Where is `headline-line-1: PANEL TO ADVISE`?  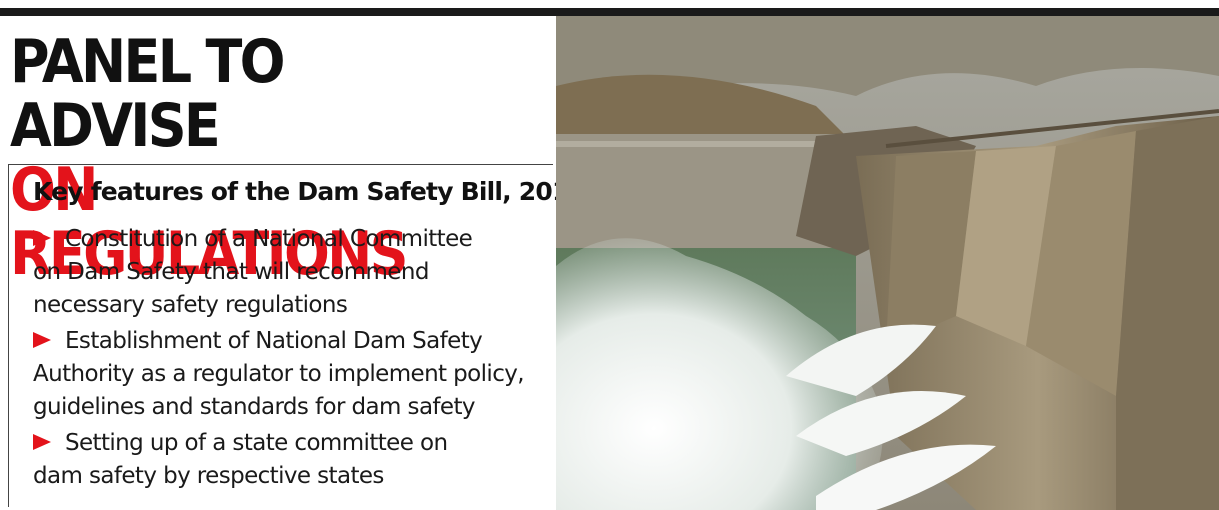 headline-line-1: PANEL TO ADVISE is located at coordinates (148, 94).